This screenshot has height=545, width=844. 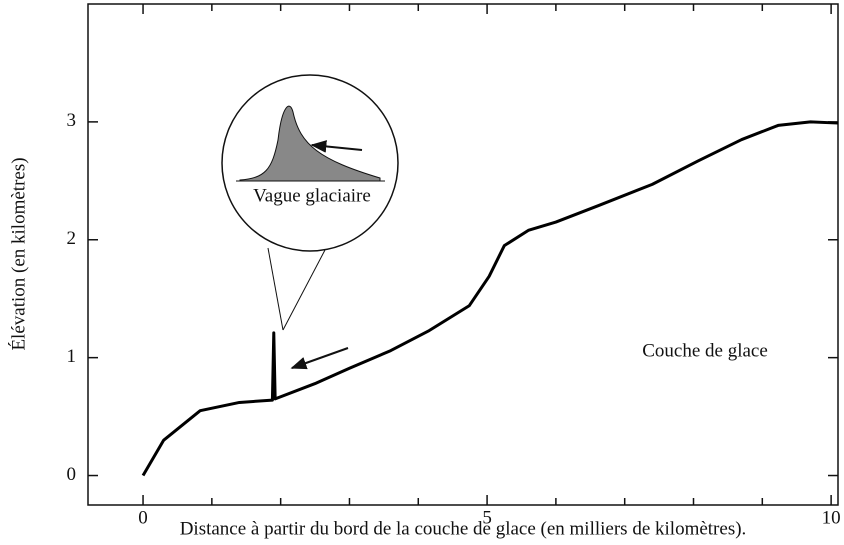 What do you see at coordinates (72, 238) in the screenshot?
I see `y-tick-label: 2` at bounding box center [72, 238].